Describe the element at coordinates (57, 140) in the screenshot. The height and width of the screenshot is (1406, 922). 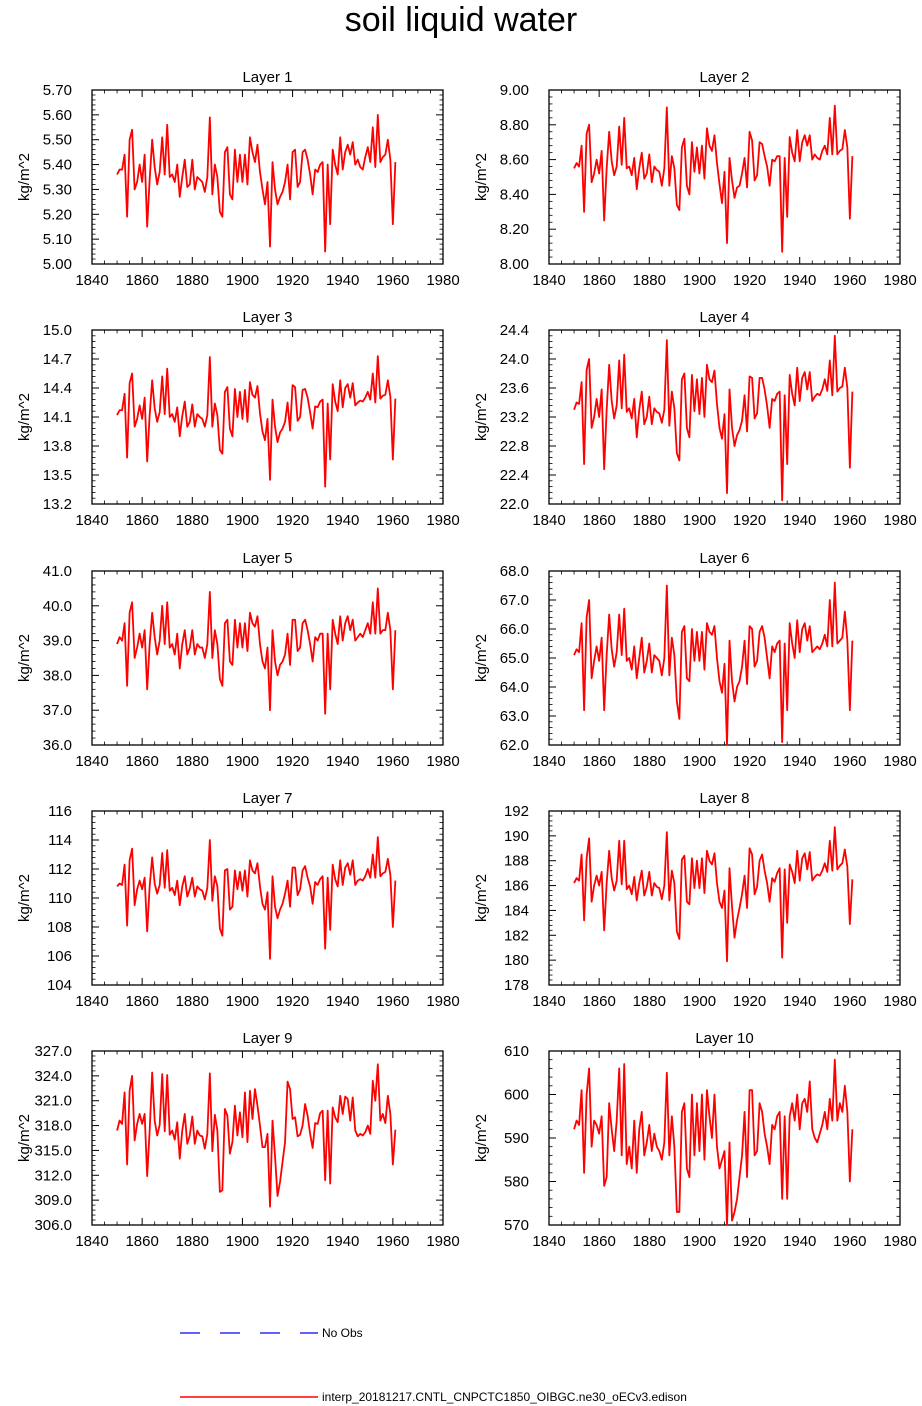
I see `y-tick-label: 5.50` at that location.